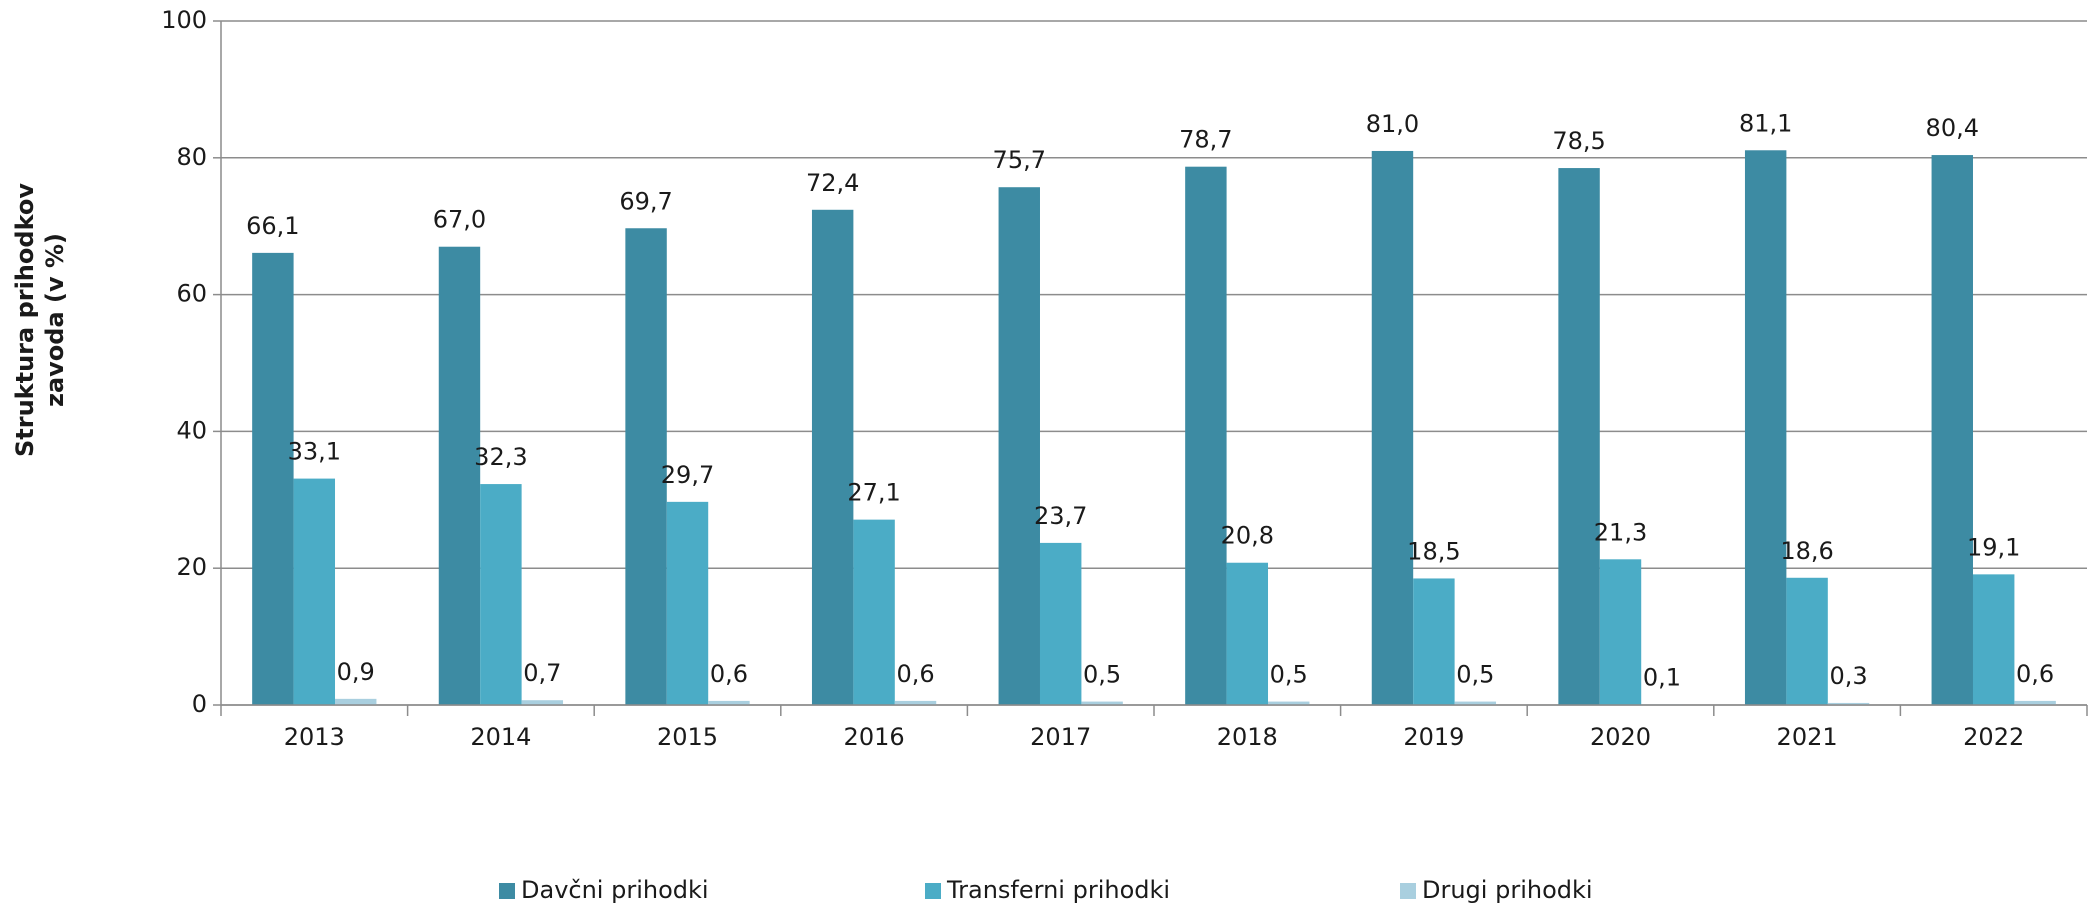 Image resolution: width=2091 pixels, height=907 pixels. I want to click on data-label: 23,7, so click(1060, 516).